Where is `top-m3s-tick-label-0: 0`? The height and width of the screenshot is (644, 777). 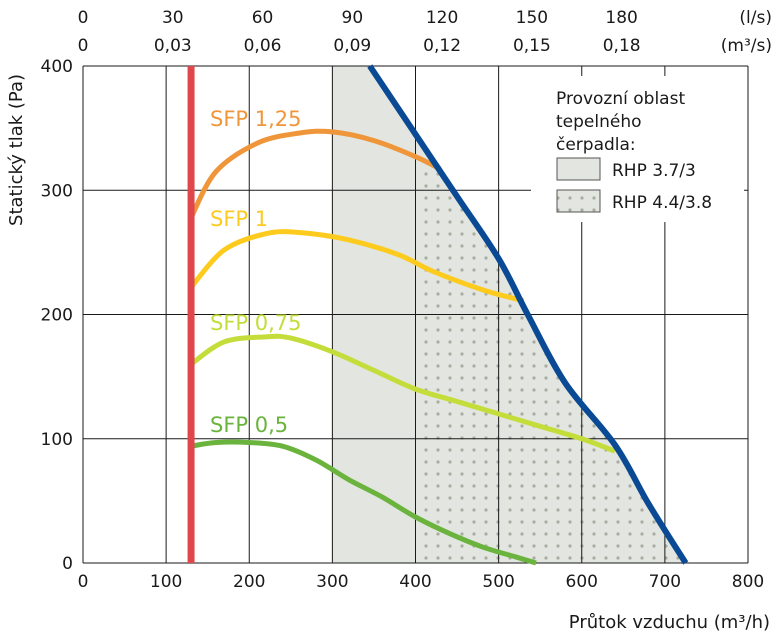 top-m3s-tick-label-0: 0 is located at coordinates (83, 46).